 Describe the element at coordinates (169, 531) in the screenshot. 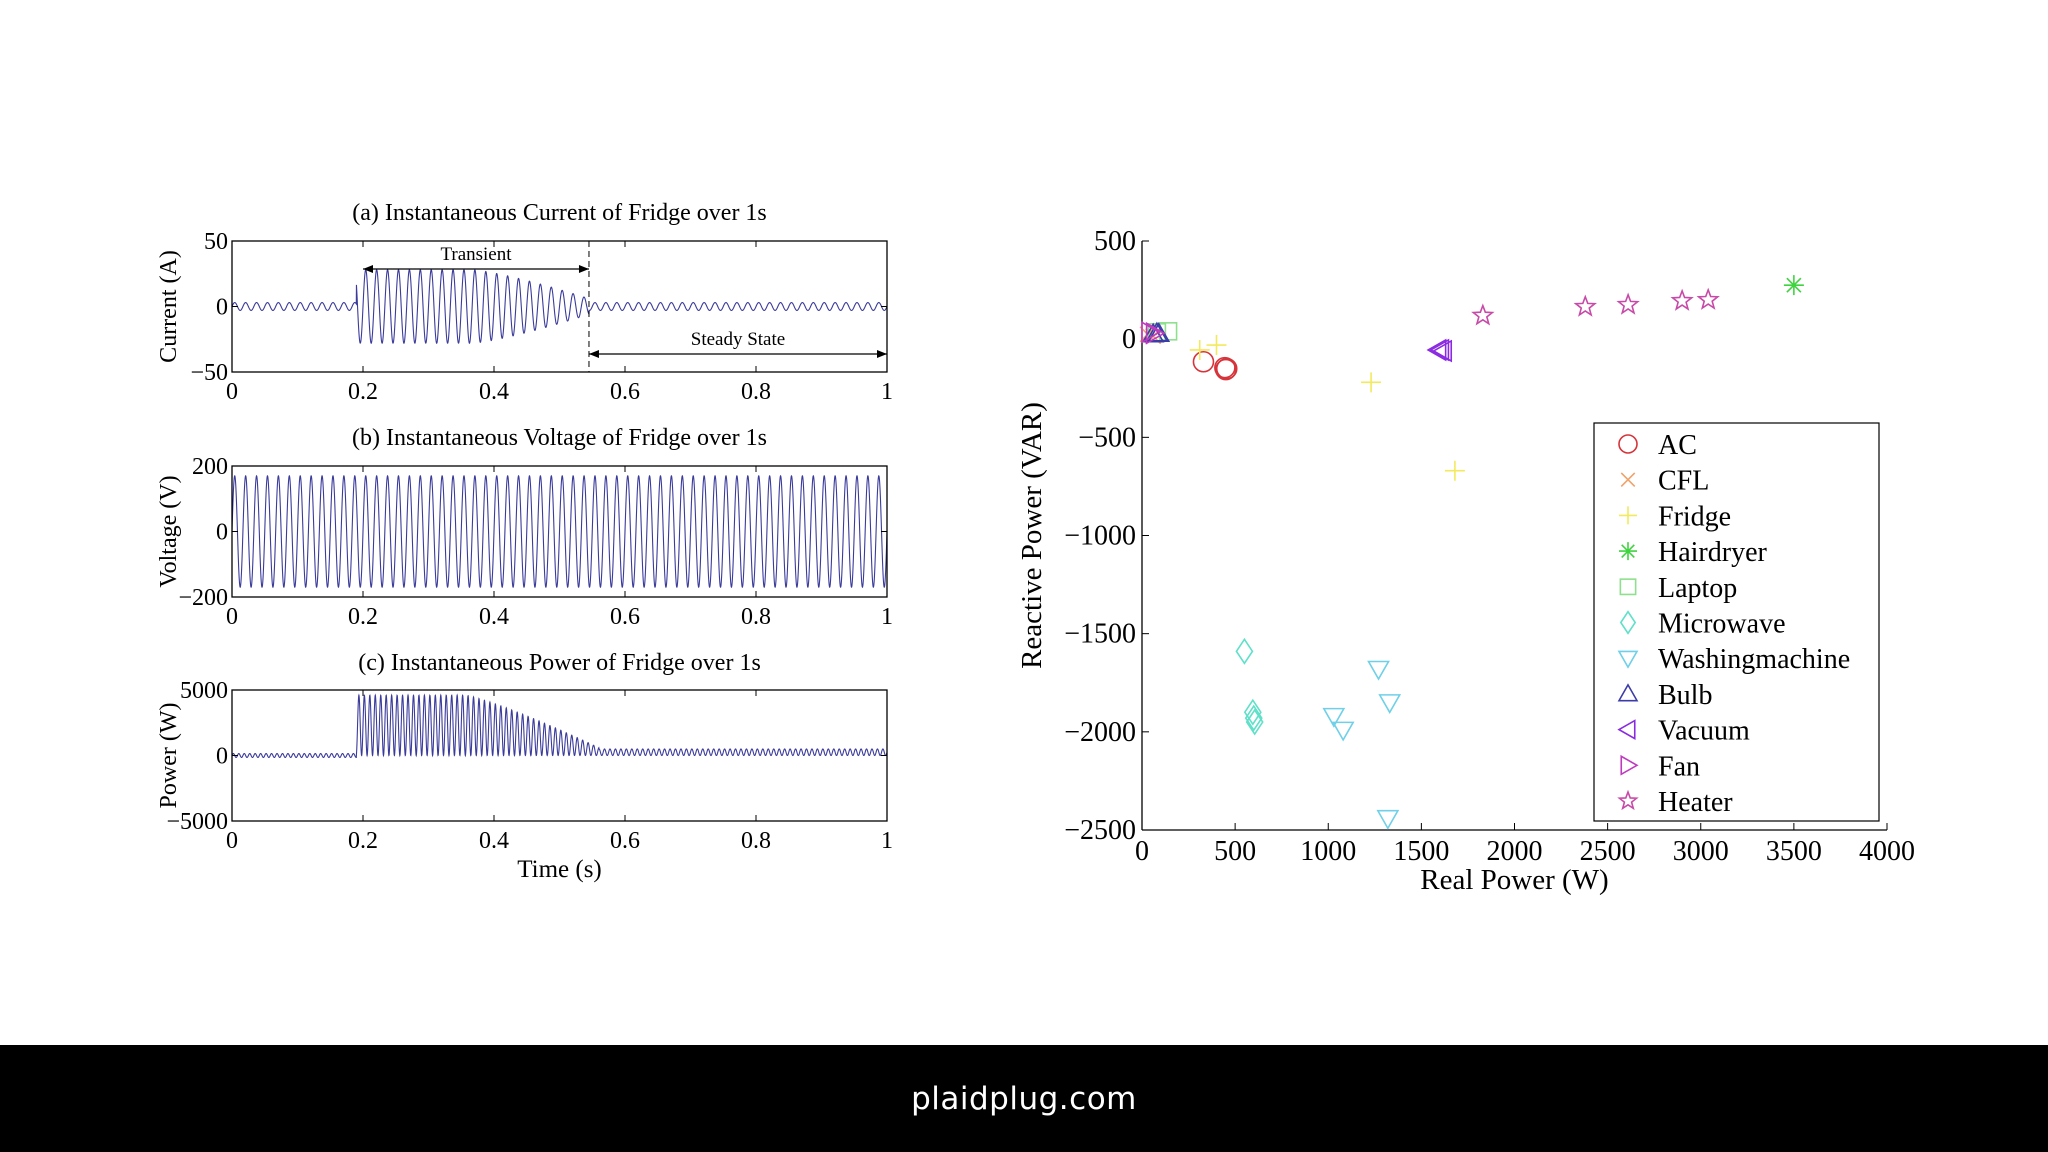

I see `y-axis-label: Voltage (V)` at that location.